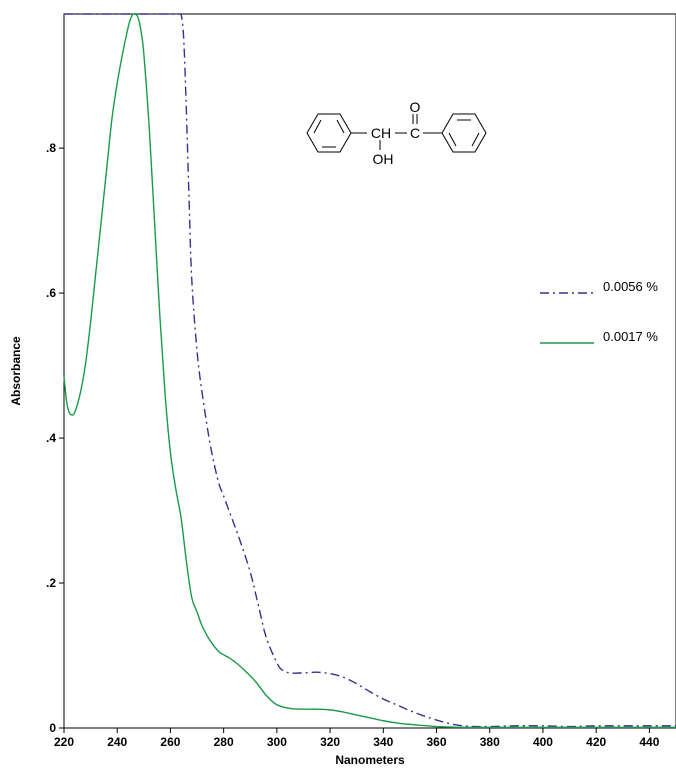 The height and width of the screenshot is (772, 676). I want to click on x-tick-label-380: 380, so click(490, 742).